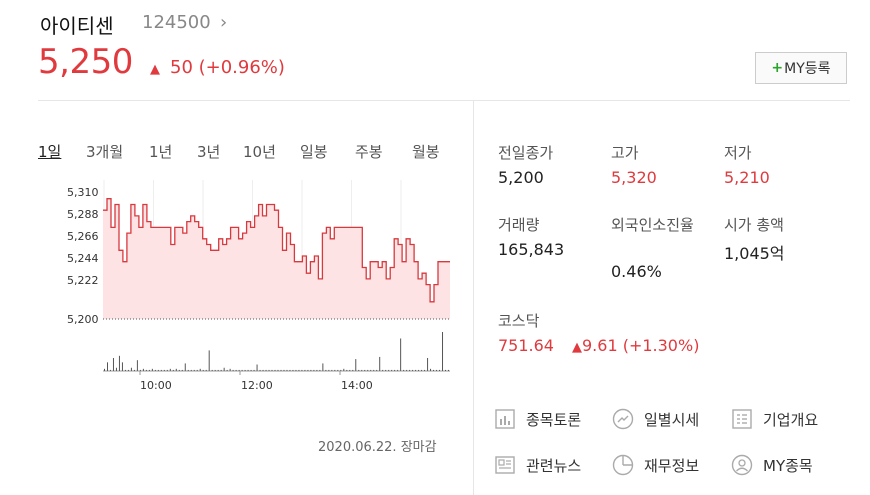 This screenshot has height=495, width=870. Describe the element at coordinates (369, 152) in the screenshot. I see `tab-weekly: 주봉` at that location.